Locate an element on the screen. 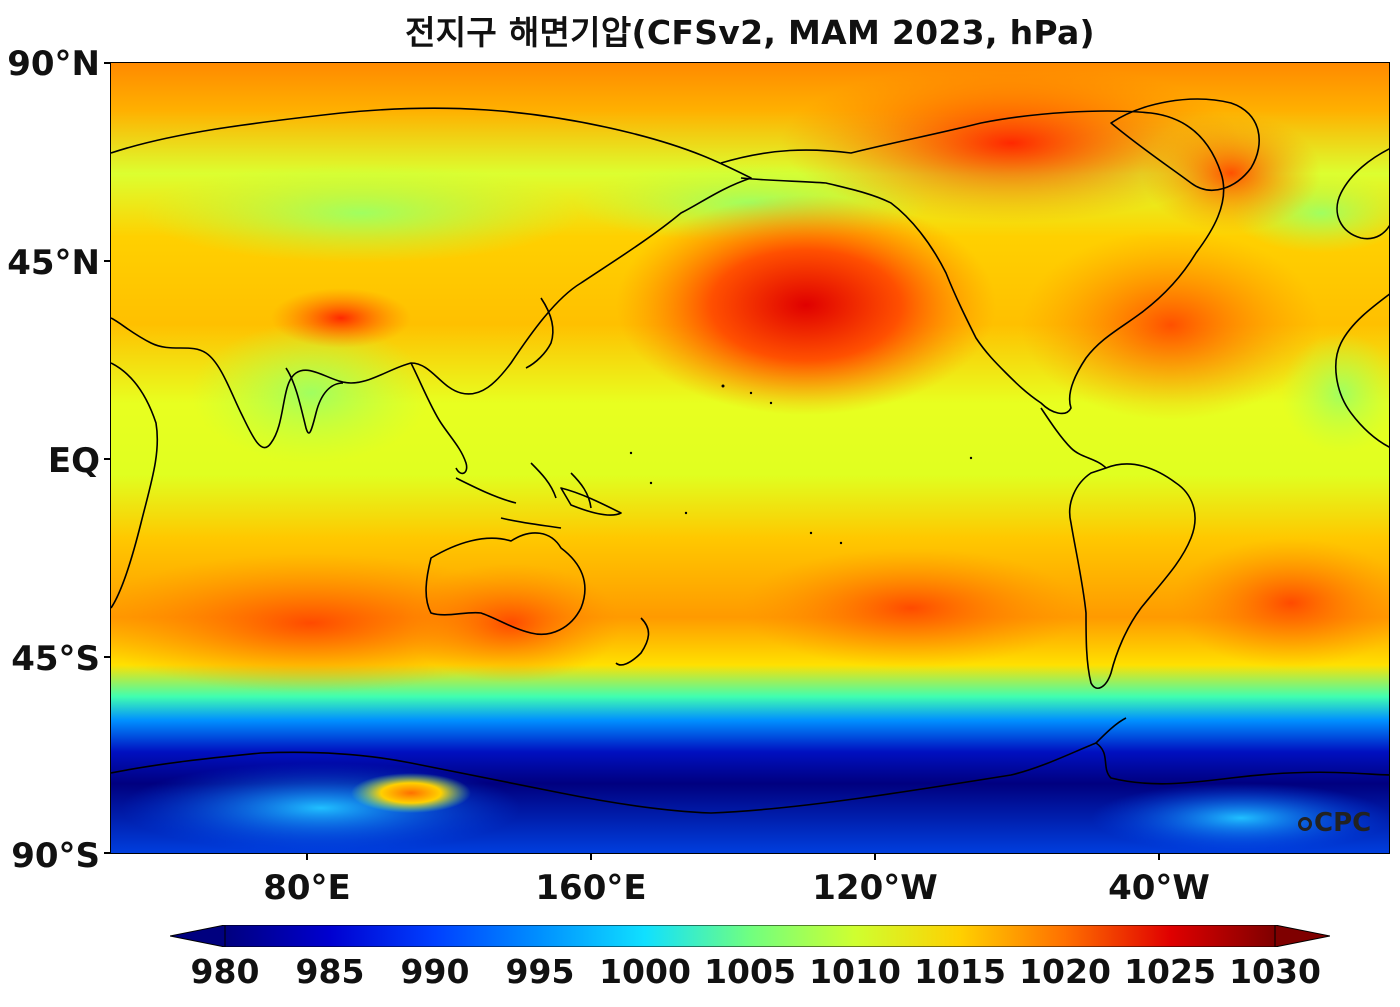 The image size is (1400, 1007). australian-high is located at coordinates (511, 623).